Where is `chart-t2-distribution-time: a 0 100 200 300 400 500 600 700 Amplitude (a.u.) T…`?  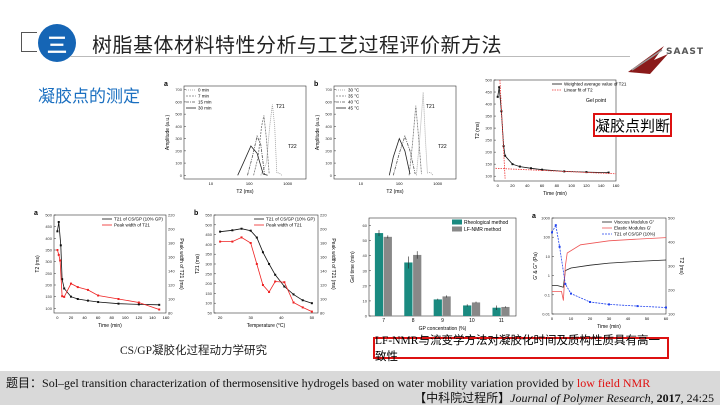
chart-t2-distribution-time: a 0 100 200 300 400 500 600 700 Amplitude (a.u.) T… is located at coordinates (235, 138).